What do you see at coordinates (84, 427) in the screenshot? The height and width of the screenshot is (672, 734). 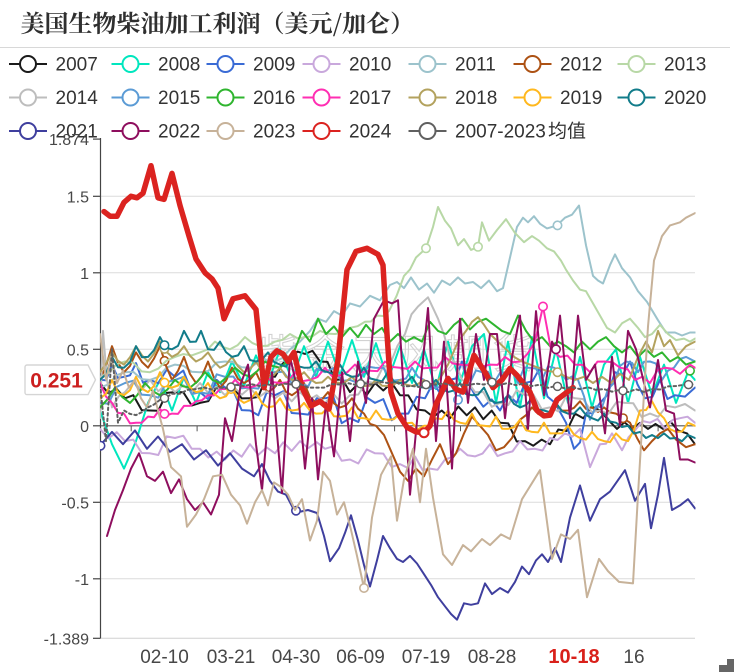 I see `svg-text: 0` at bounding box center [84, 427].